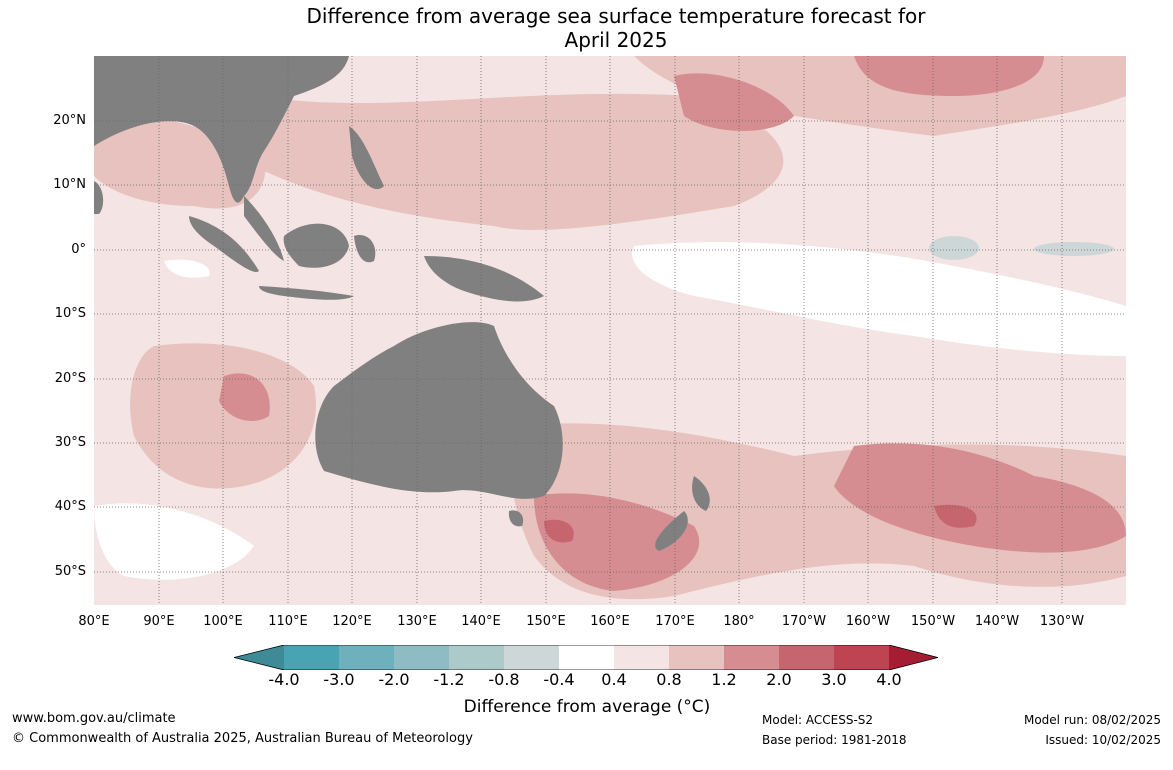  What do you see at coordinates (997, 621) in the screenshot?
I see `lon-label: 140°W` at bounding box center [997, 621].